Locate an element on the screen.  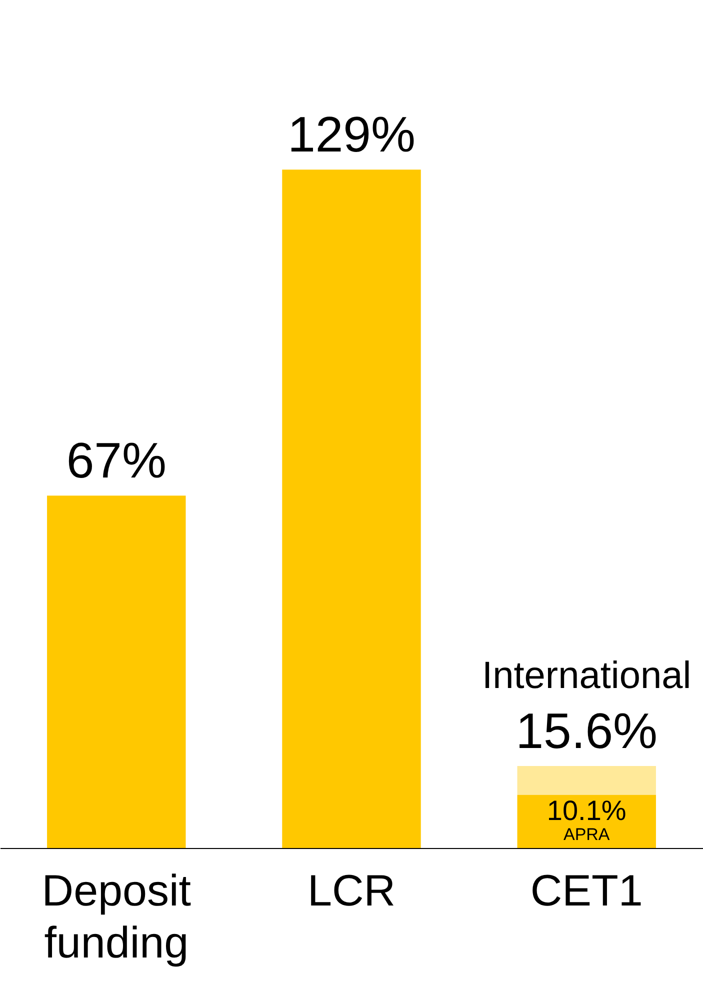
x-tick-label: CET1 is located at coordinates (586, 891).